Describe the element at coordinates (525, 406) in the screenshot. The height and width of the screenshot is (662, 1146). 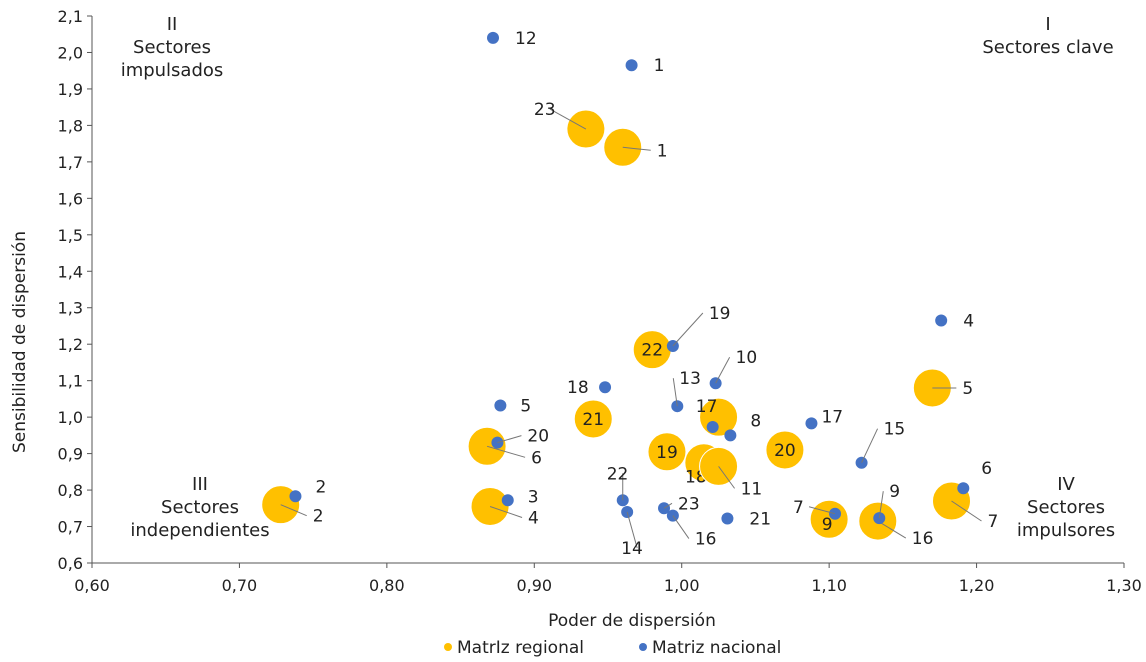
I see `point-label-national-5: 5` at that location.